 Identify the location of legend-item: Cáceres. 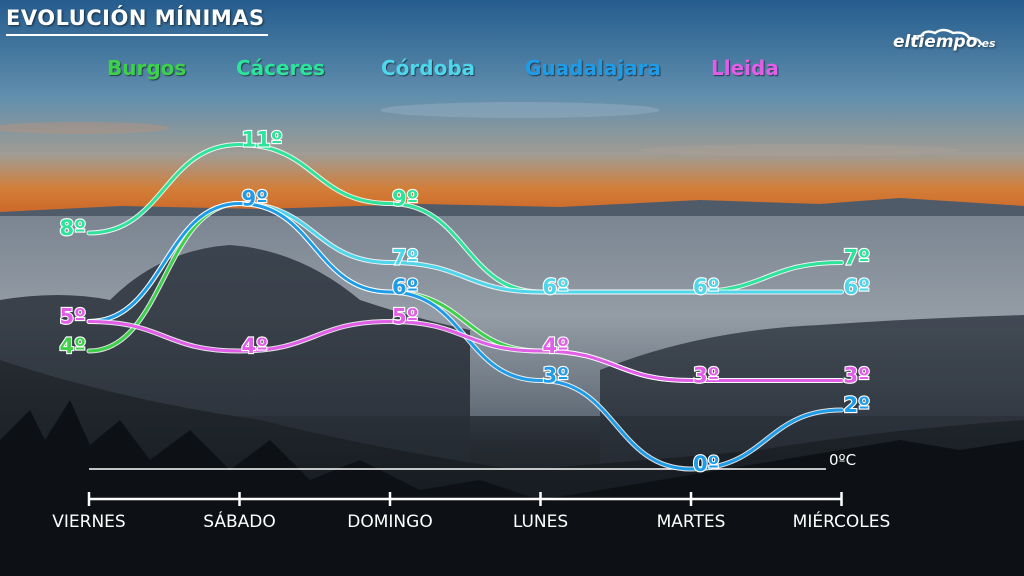
(280, 68).